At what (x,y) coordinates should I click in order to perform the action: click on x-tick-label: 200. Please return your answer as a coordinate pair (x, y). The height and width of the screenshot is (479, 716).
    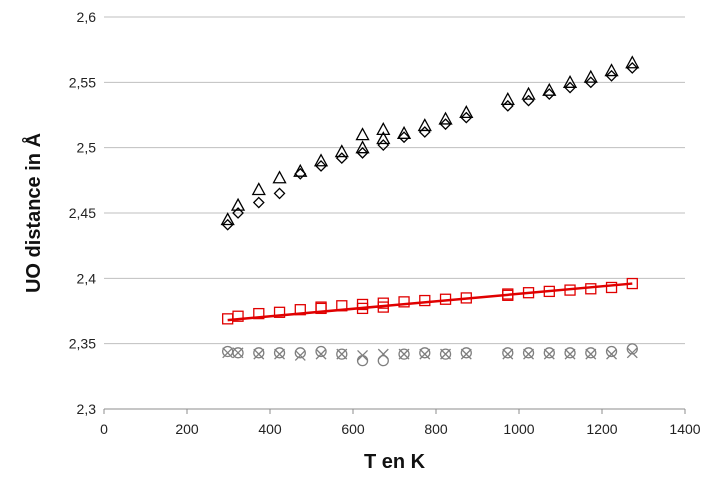
    Looking at the image, I should click on (187, 429).